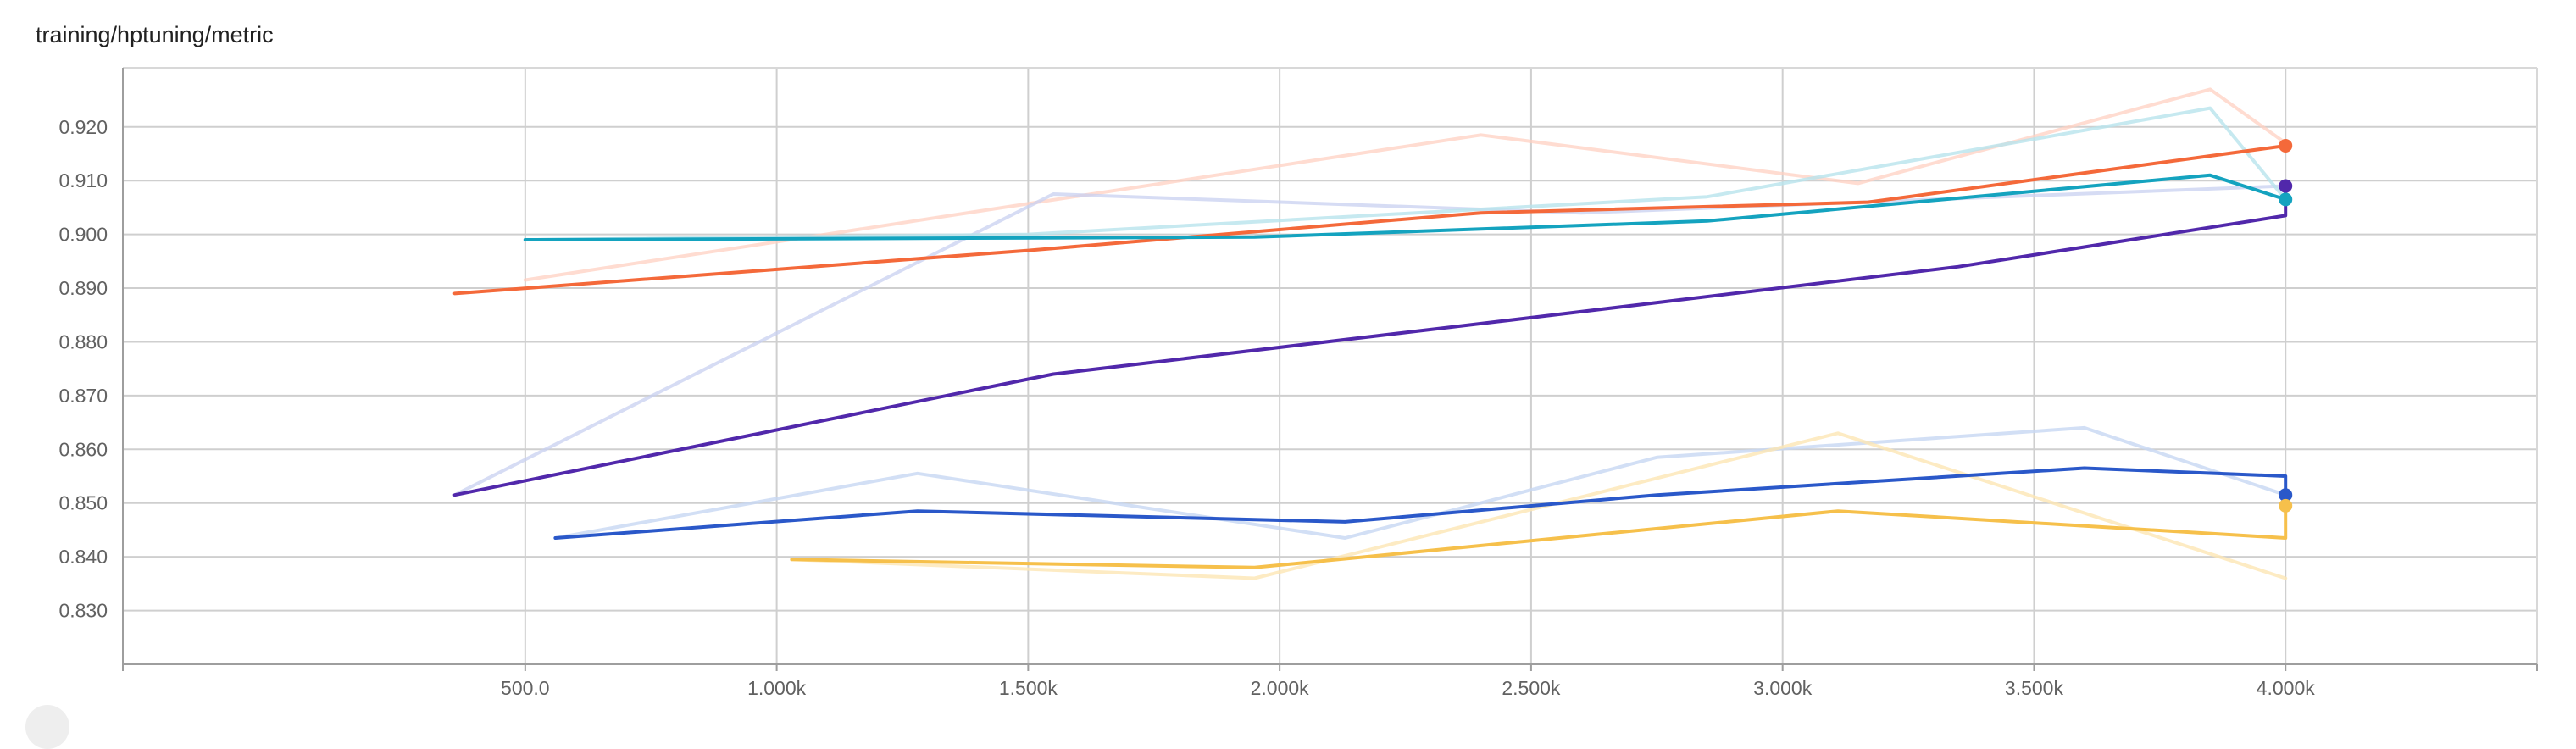  What do you see at coordinates (83, 341) in the screenshot?
I see `y-tick-label: 0.880` at bounding box center [83, 341].